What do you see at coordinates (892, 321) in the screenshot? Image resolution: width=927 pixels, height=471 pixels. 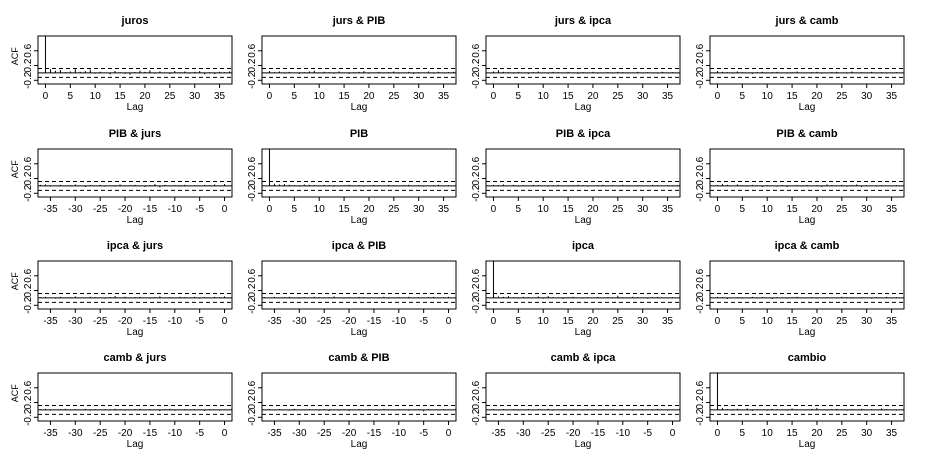 I see `panel-11-x-tick-label-7: 35` at bounding box center [892, 321].